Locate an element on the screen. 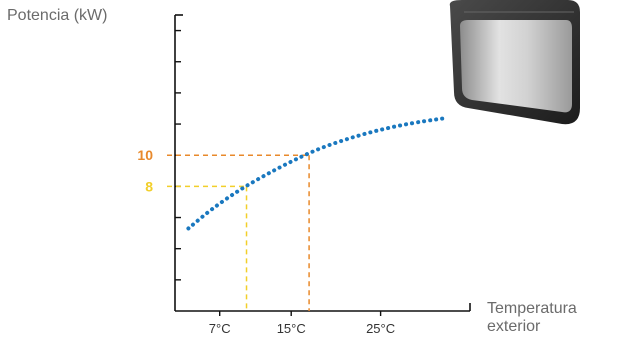 This screenshot has height=341, width=617. x-axis-label: Temperatura exterior is located at coordinates (532, 318).